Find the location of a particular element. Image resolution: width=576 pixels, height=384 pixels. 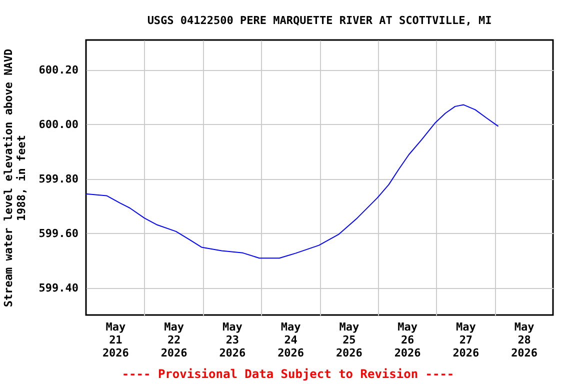

y-tick-label: 600.00 is located at coordinates (58, 124).